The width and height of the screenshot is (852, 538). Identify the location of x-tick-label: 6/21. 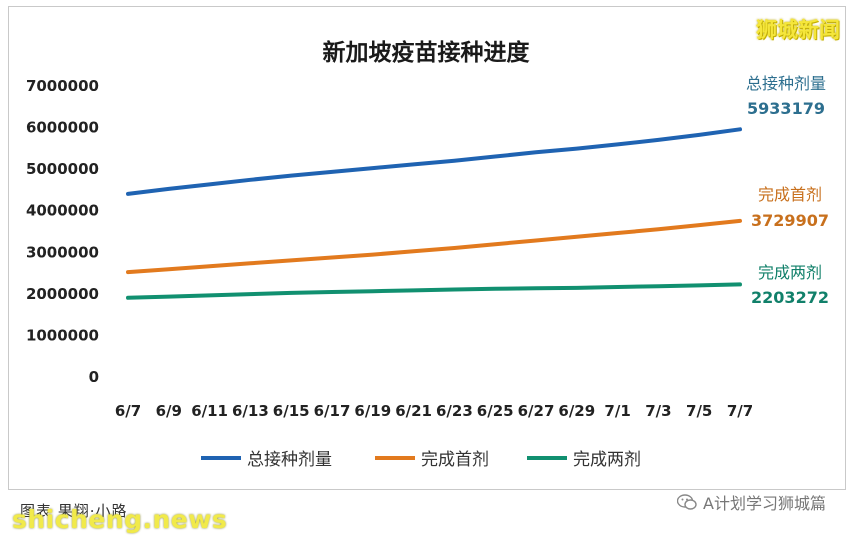
(413, 411).